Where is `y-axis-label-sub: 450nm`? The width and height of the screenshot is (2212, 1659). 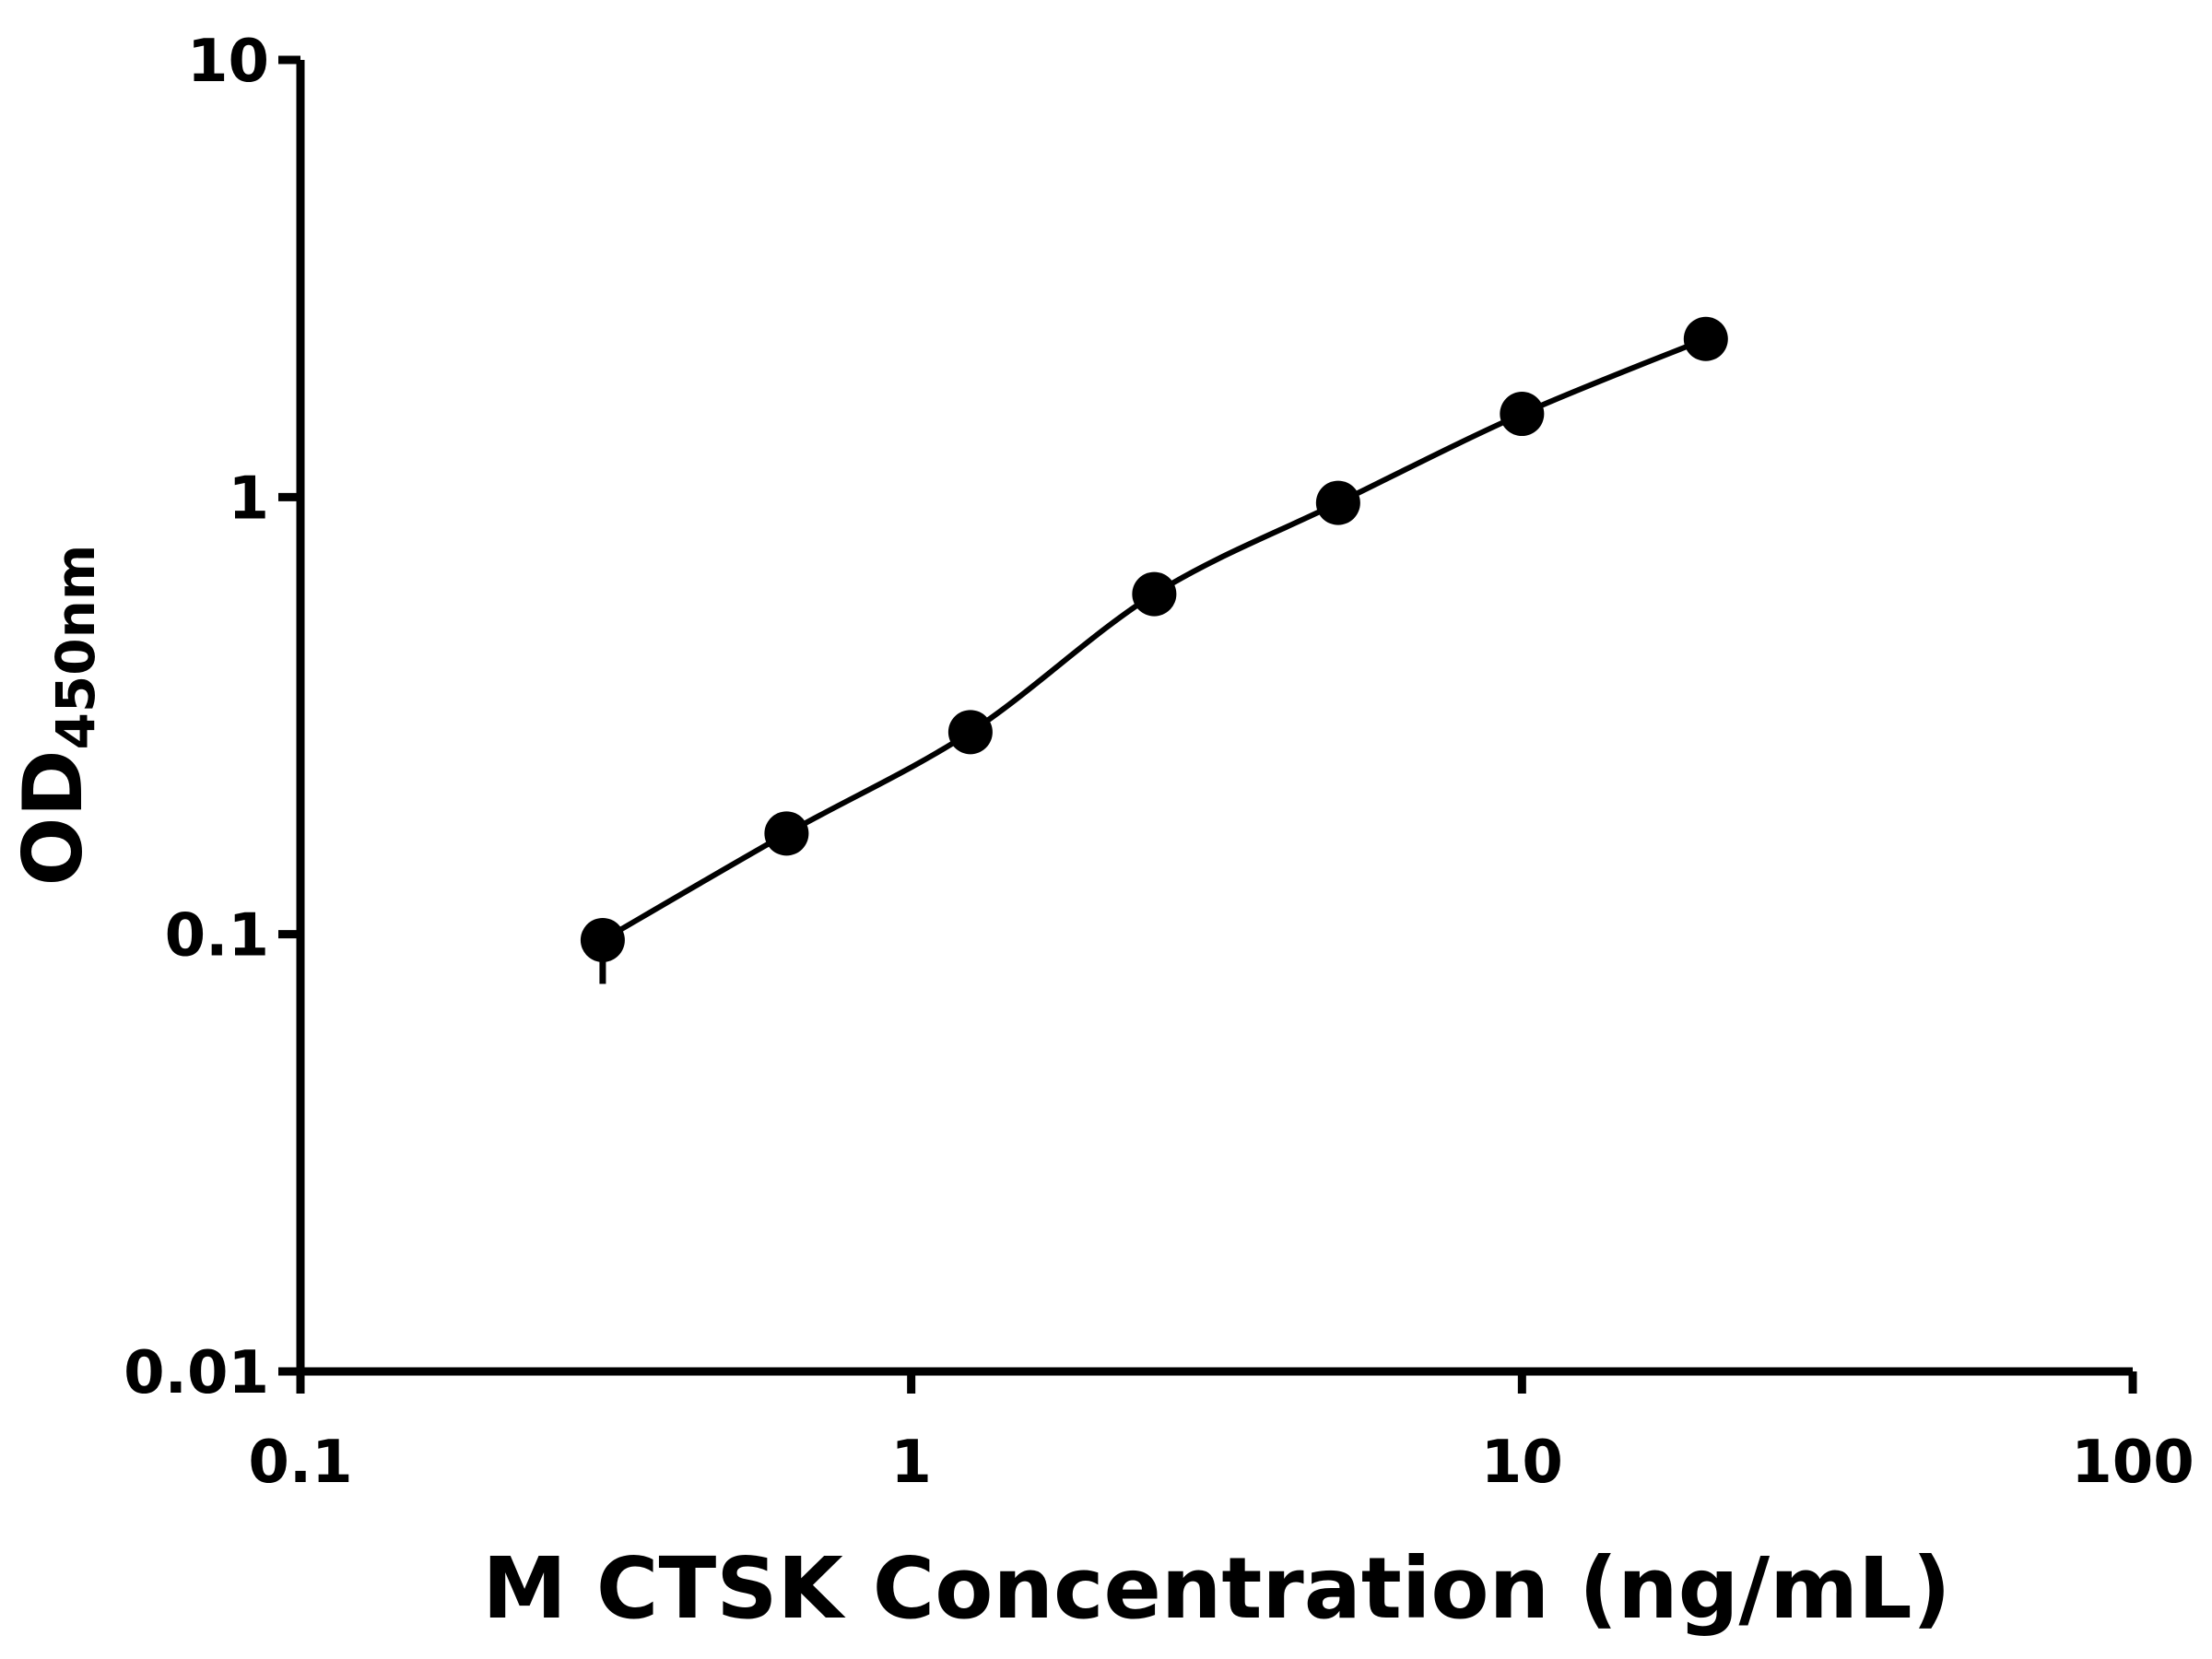 y-axis-label-sub: 450nm is located at coordinates (75, 647).